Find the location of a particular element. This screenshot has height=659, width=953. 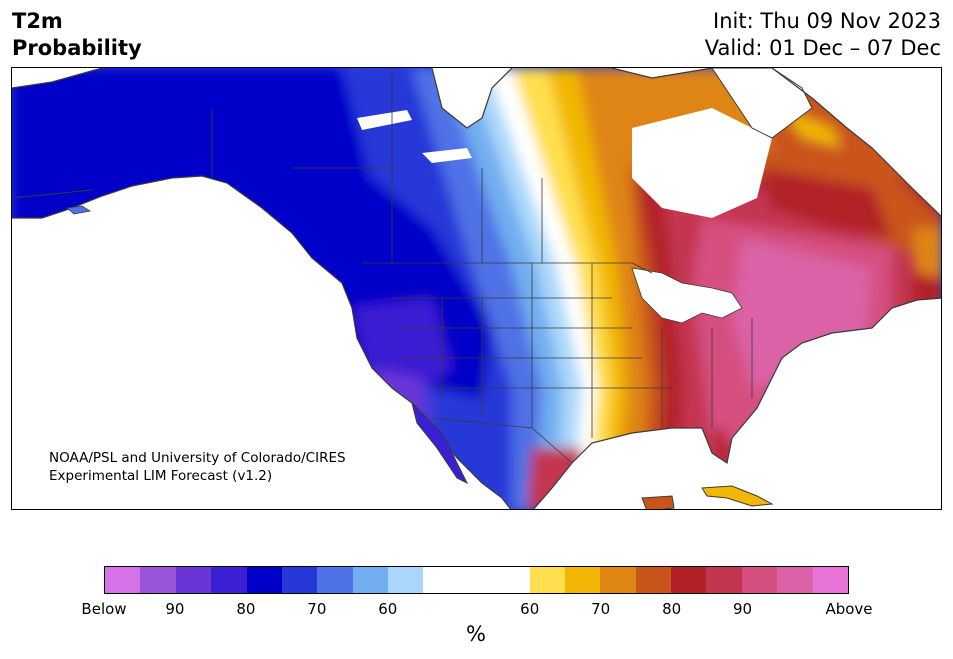

color-legend-unit: % is located at coordinates (476, 634).